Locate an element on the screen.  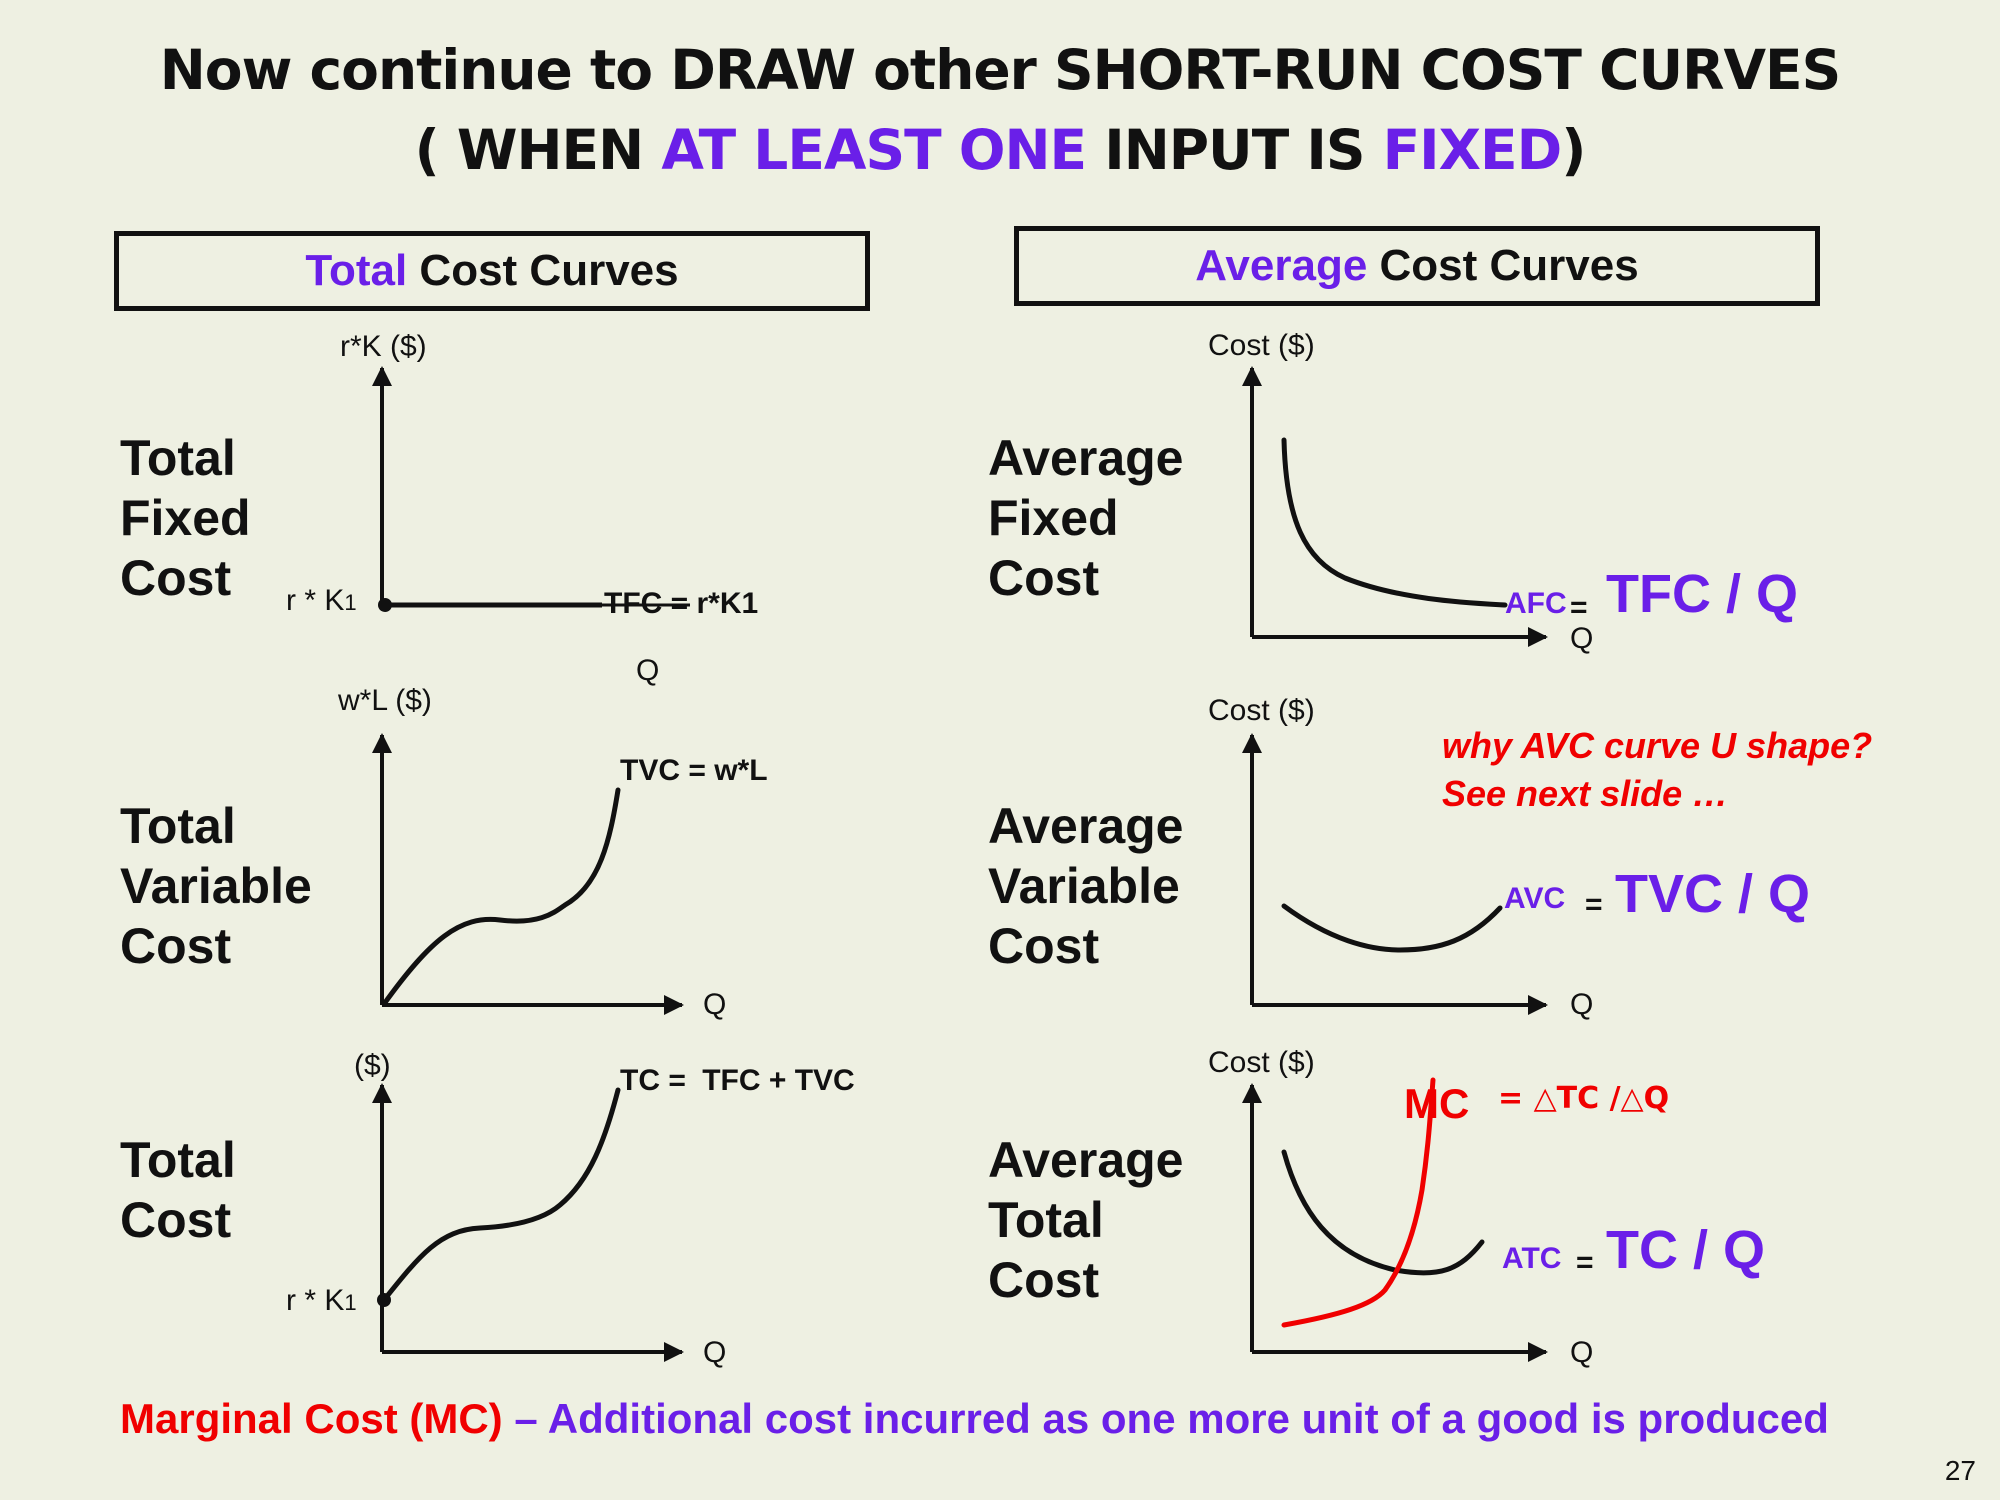
label-total-cost: Total Cost is located at coordinates (178, 1190).